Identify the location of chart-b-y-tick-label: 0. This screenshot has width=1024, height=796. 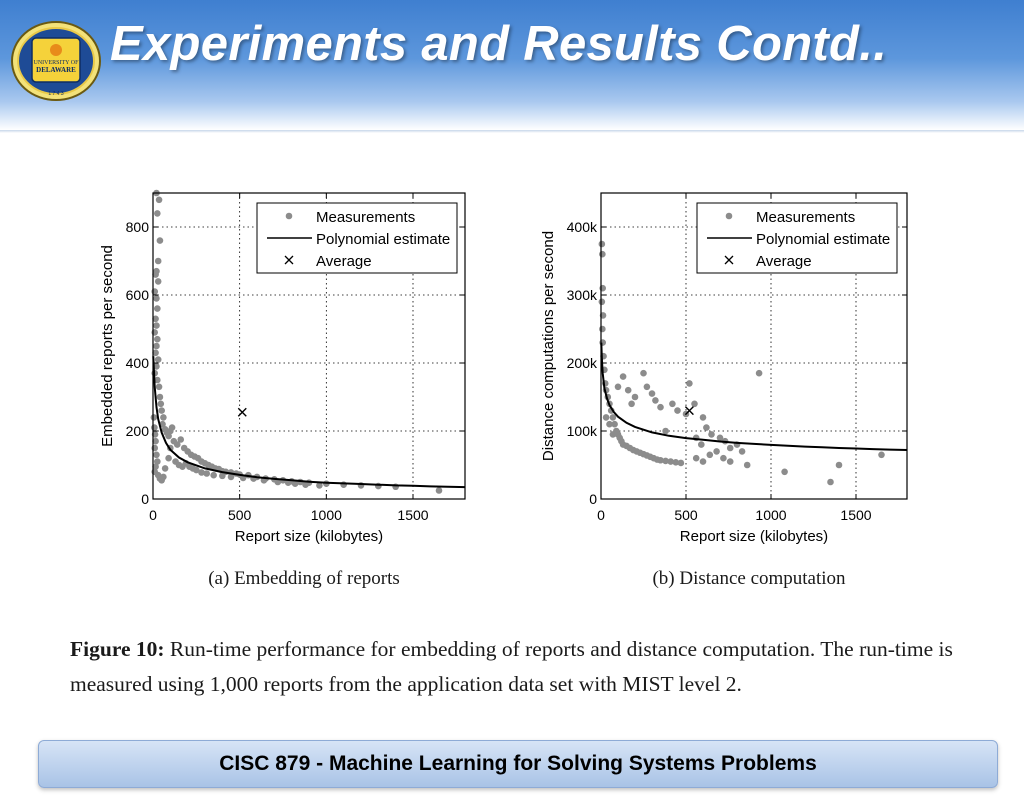
(593, 499).